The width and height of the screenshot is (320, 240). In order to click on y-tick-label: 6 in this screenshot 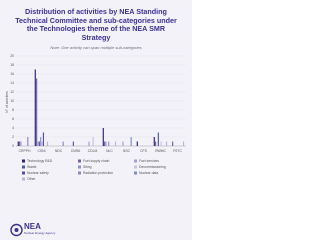, I will do `click(13, 119)`.